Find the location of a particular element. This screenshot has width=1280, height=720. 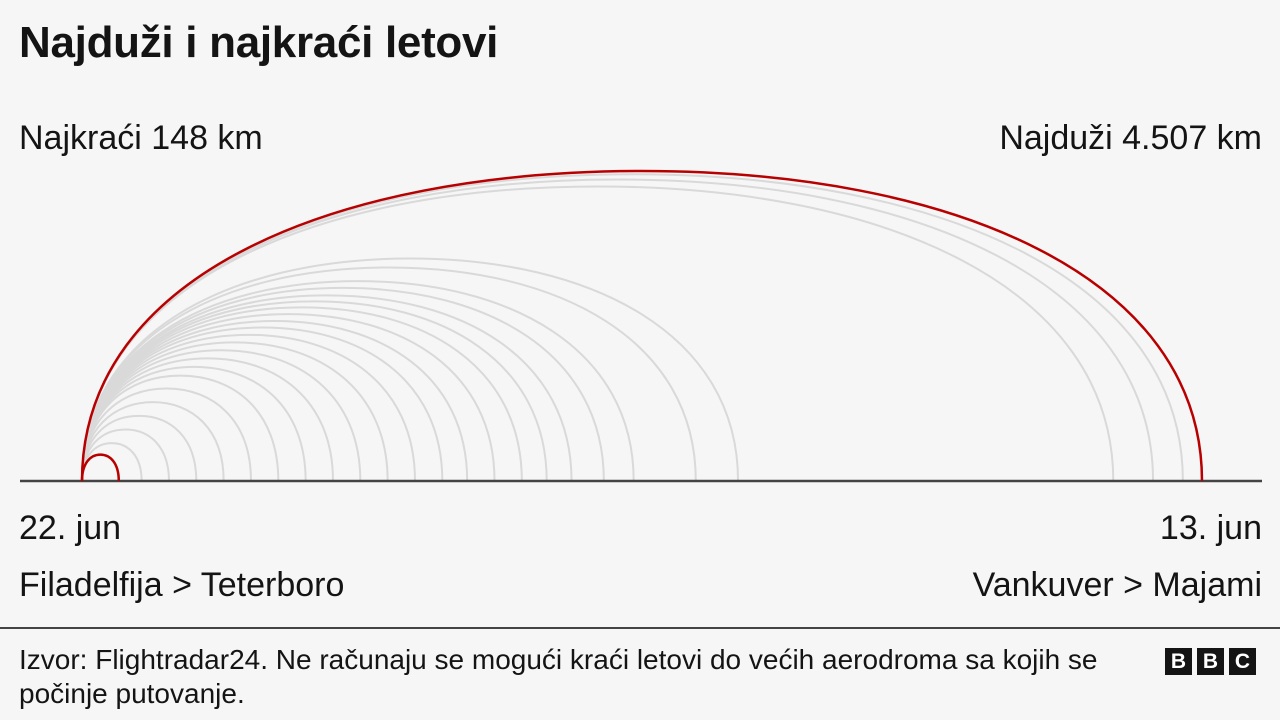

shortest-flight-route: Filadelfija > Teterboro is located at coordinates (182, 585).